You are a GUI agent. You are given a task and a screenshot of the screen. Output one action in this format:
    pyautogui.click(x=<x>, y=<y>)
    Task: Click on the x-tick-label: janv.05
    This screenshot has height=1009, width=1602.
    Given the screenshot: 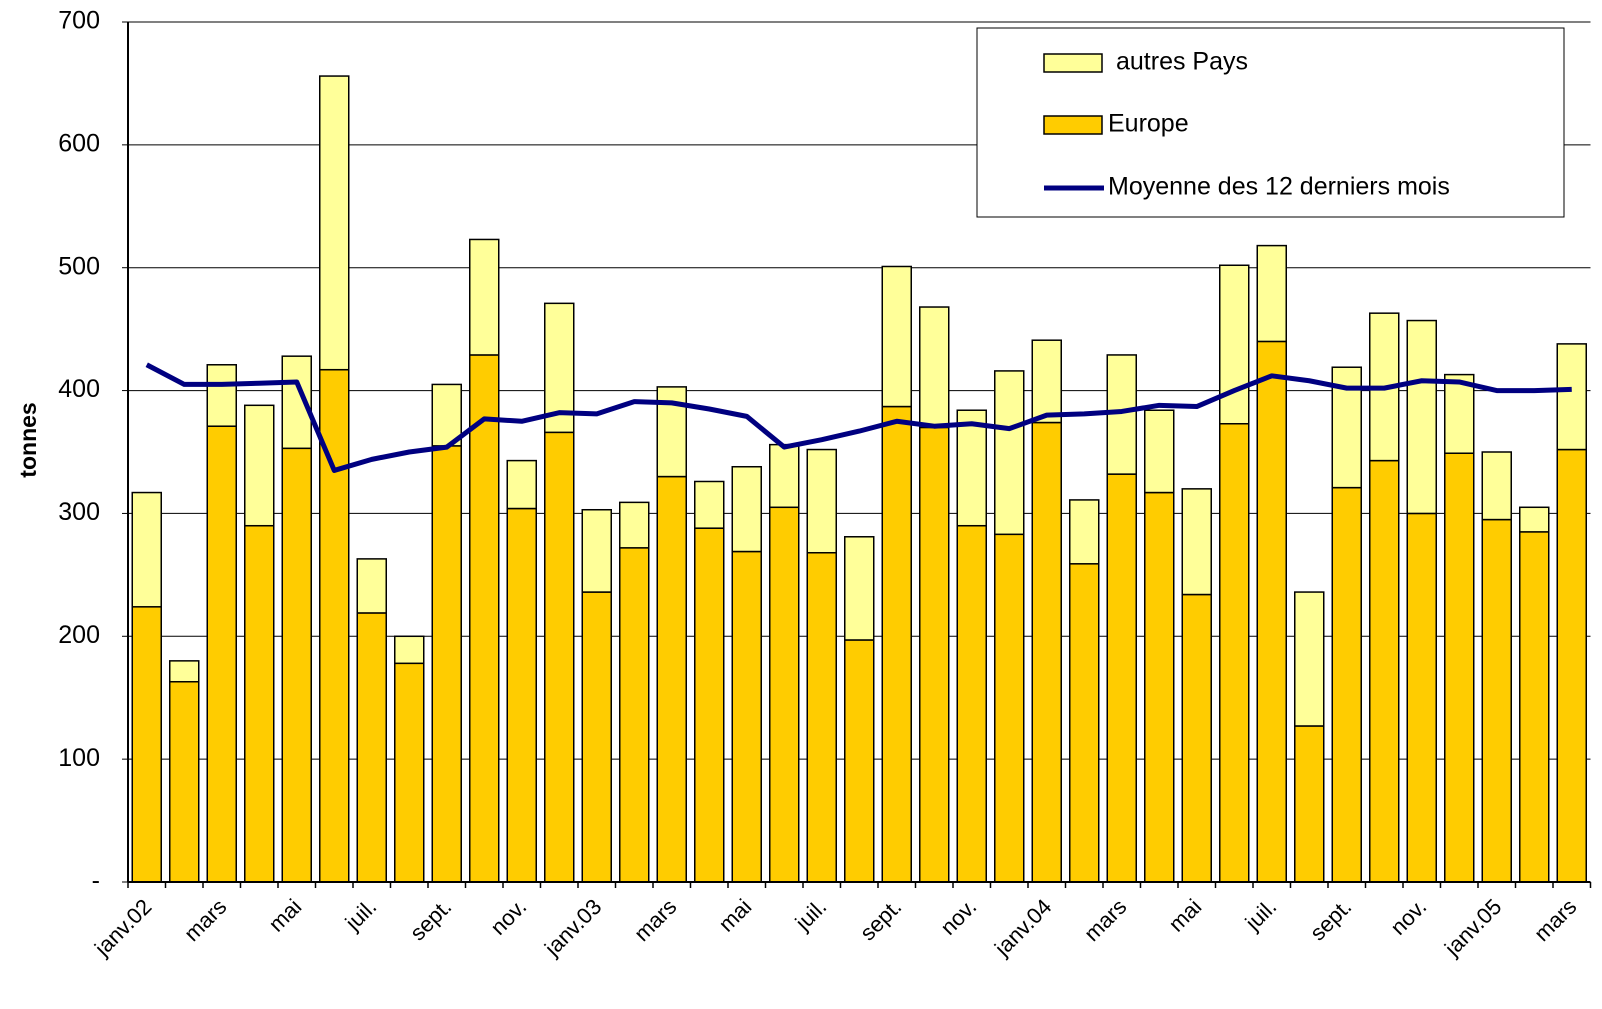 What is the action you would take?
    pyautogui.click(x=1472, y=927)
    